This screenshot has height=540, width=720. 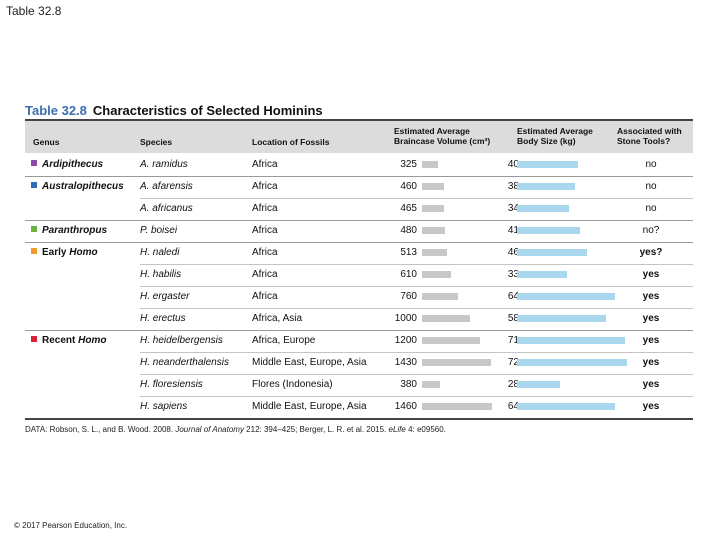 What do you see at coordinates (163, 318) in the screenshot?
I see `species-cell: H. erectus` at bounding box center [163, 318].